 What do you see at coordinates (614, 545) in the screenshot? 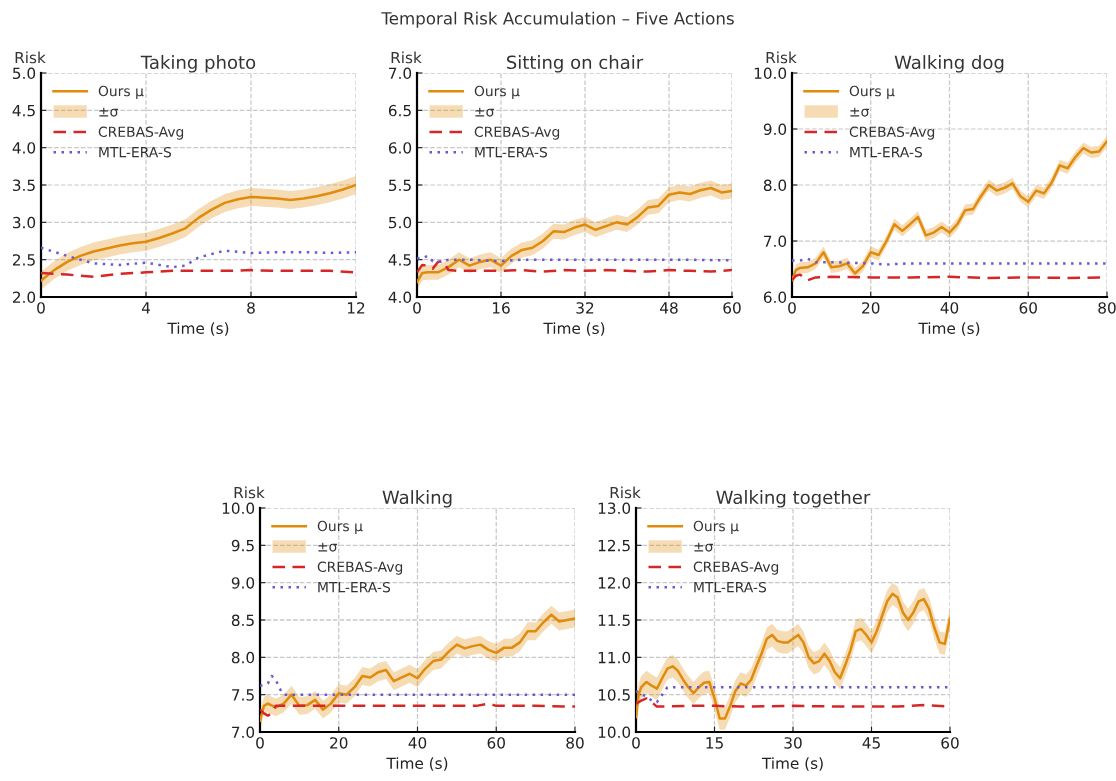
I see `y-tick-label: 12.5` at bounding box center [614, 545].